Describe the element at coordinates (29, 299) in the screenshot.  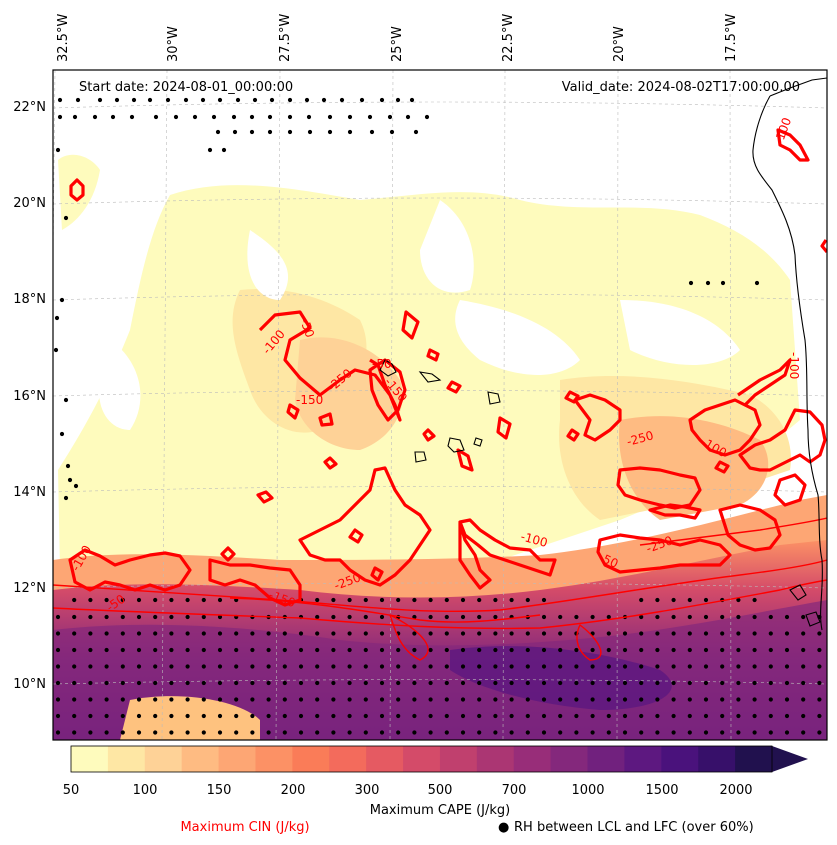
I see `lat-label: 18°N` at that location.